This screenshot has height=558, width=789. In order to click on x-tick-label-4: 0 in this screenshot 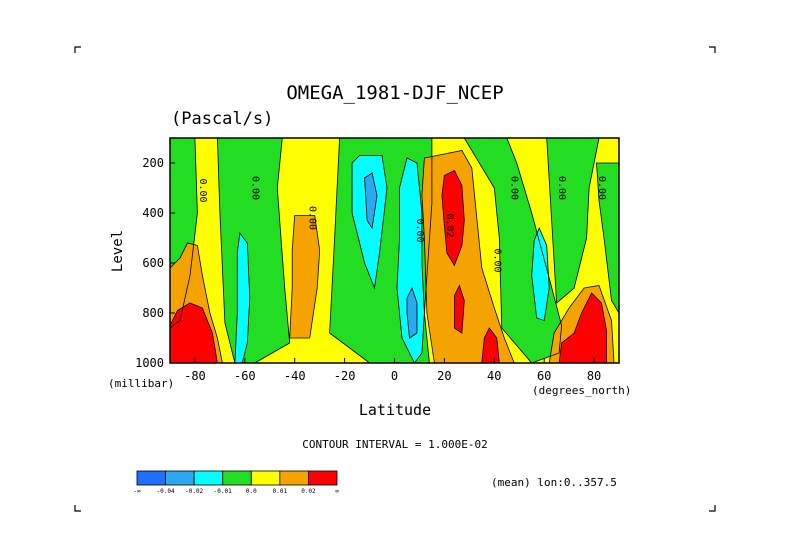, I will do `click(394, 376)`.